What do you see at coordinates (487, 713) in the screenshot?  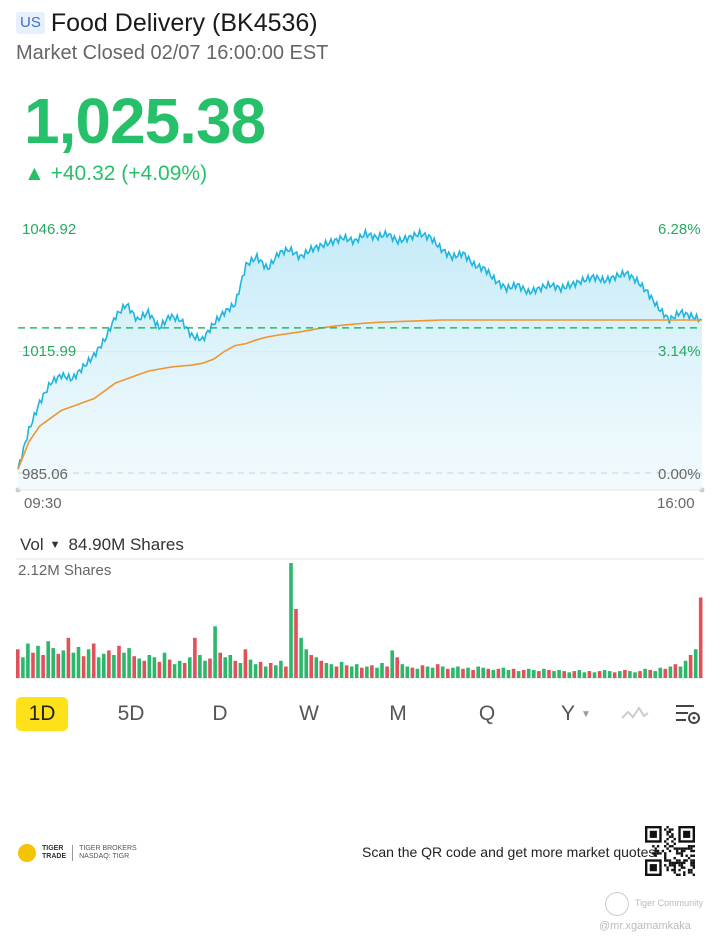 I see `period-tab-q: Q` at bounding box center [487, 713].